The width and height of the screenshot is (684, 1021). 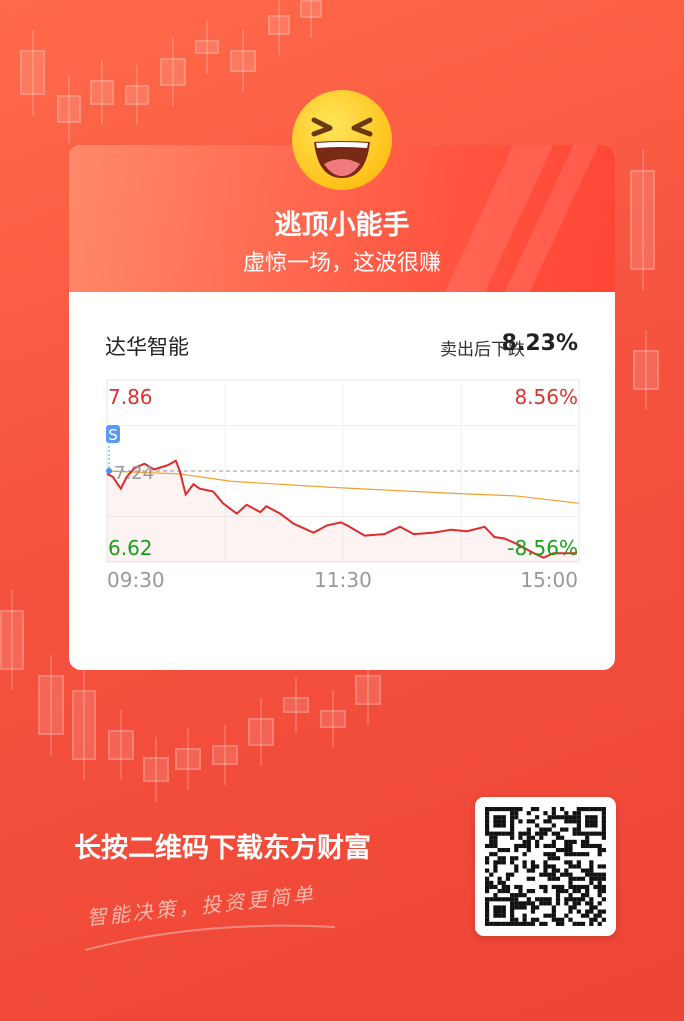 I want to click on sell-marker-badge, so click(x=113, y=434).